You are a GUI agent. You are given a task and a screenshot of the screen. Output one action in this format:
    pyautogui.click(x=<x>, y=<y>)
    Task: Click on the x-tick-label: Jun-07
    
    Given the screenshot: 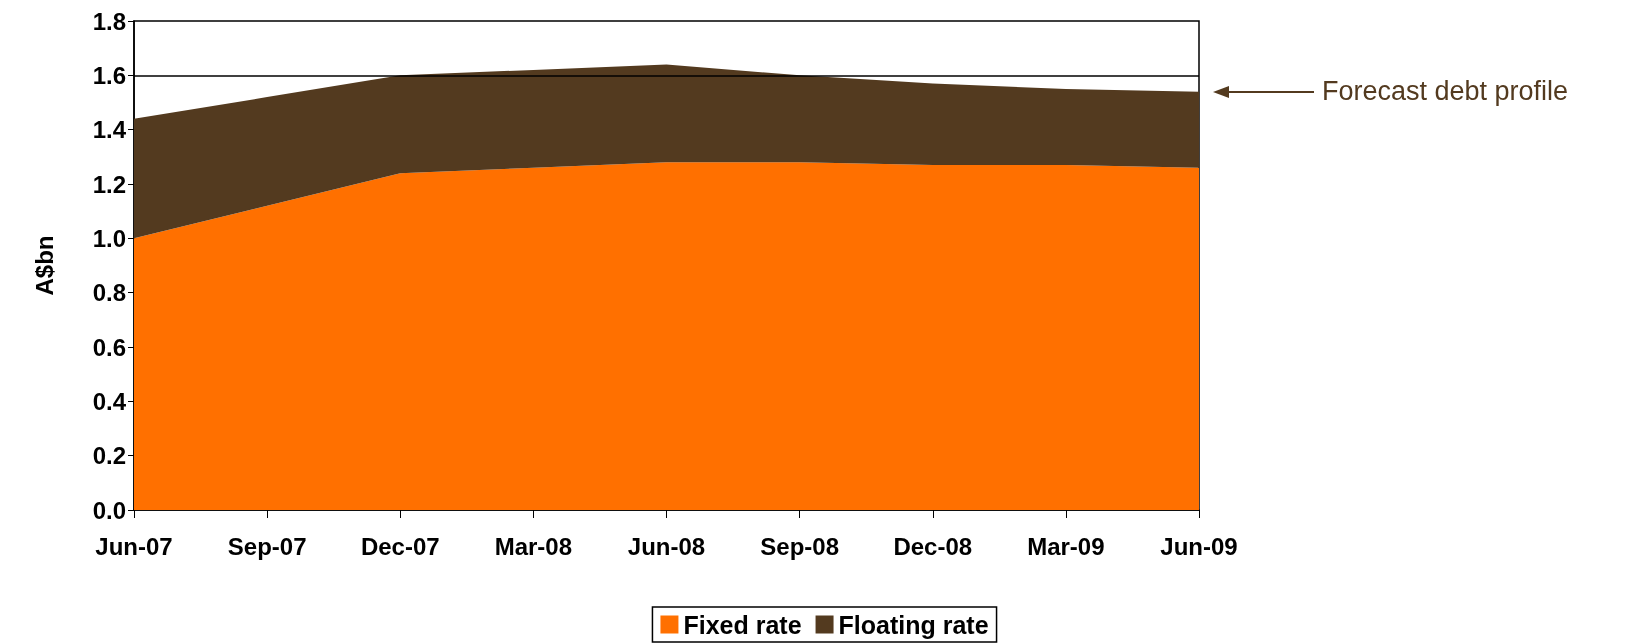 What is the action you would take?
    pyautogui.click(x=134, y=546)
    